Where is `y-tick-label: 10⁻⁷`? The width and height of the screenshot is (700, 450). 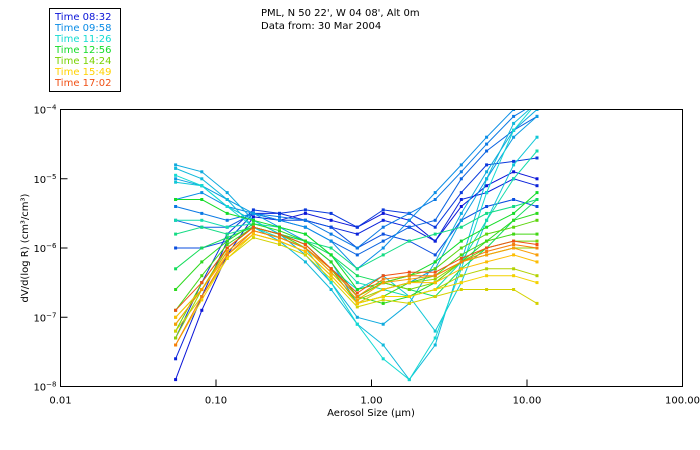
y-tick-label: 10⁻⁷ is located at coordinates (44, 317).